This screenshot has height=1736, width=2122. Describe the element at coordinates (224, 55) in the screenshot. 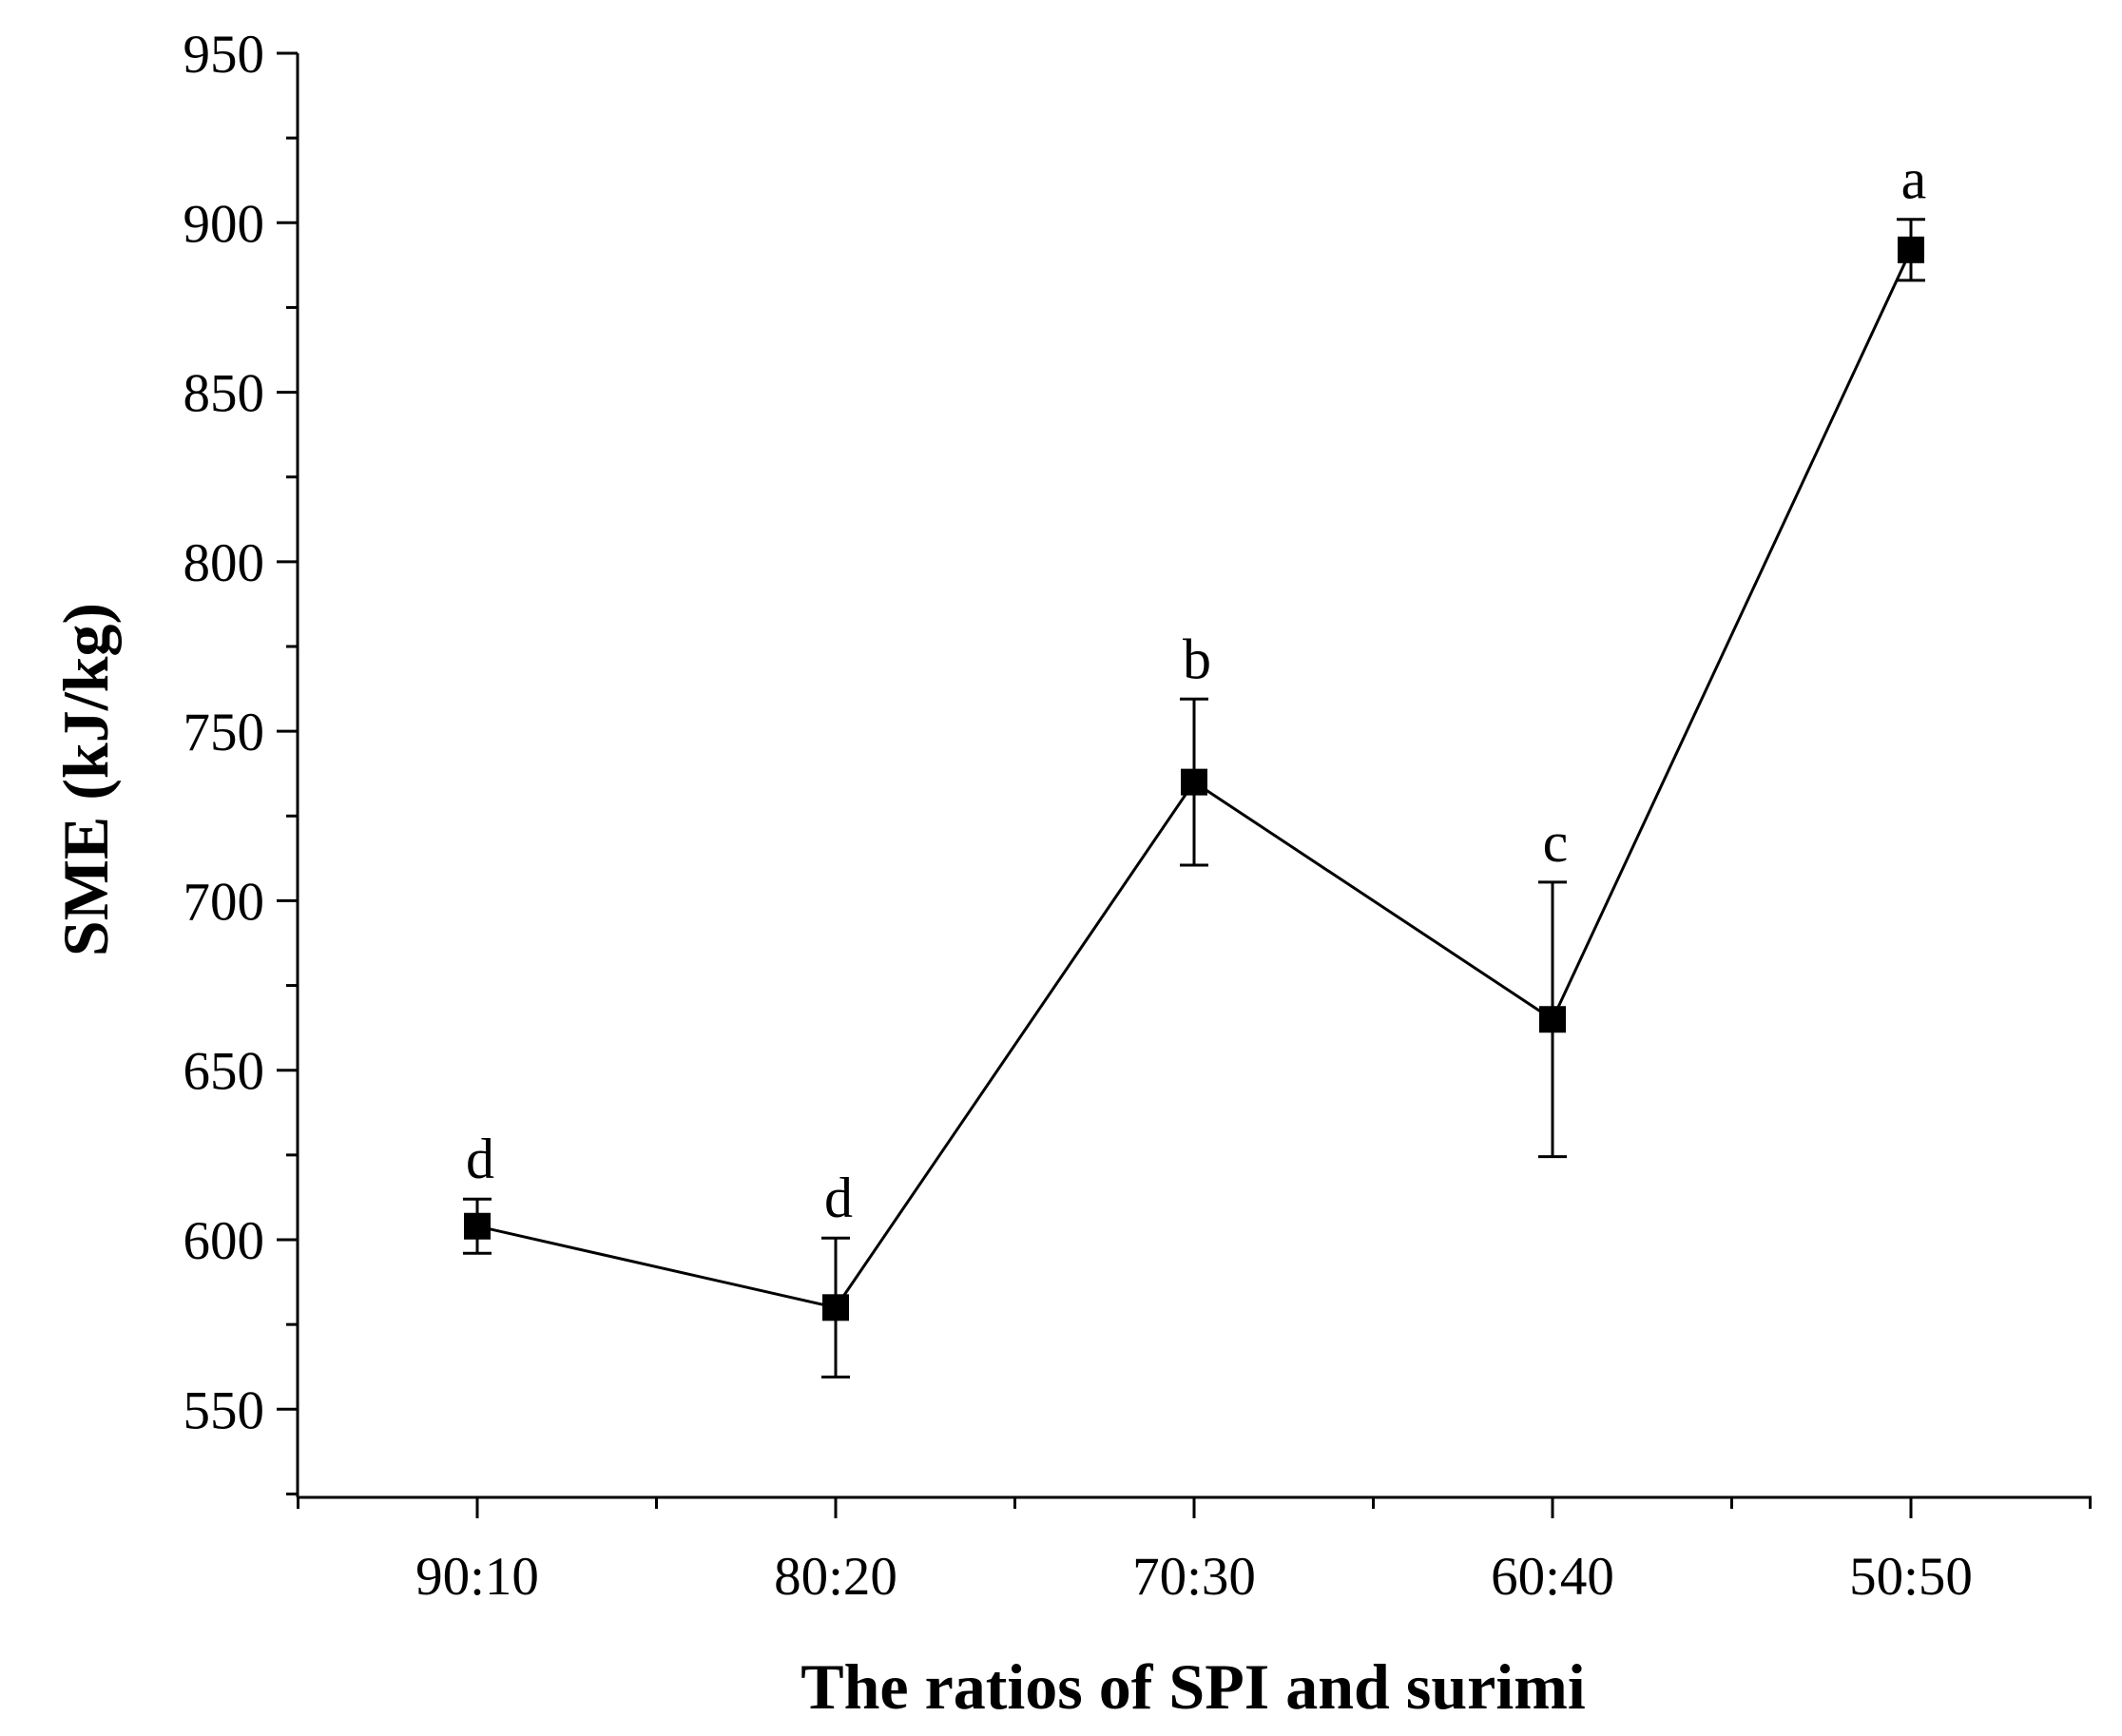

I see `y-tick-label: 950` at that location.